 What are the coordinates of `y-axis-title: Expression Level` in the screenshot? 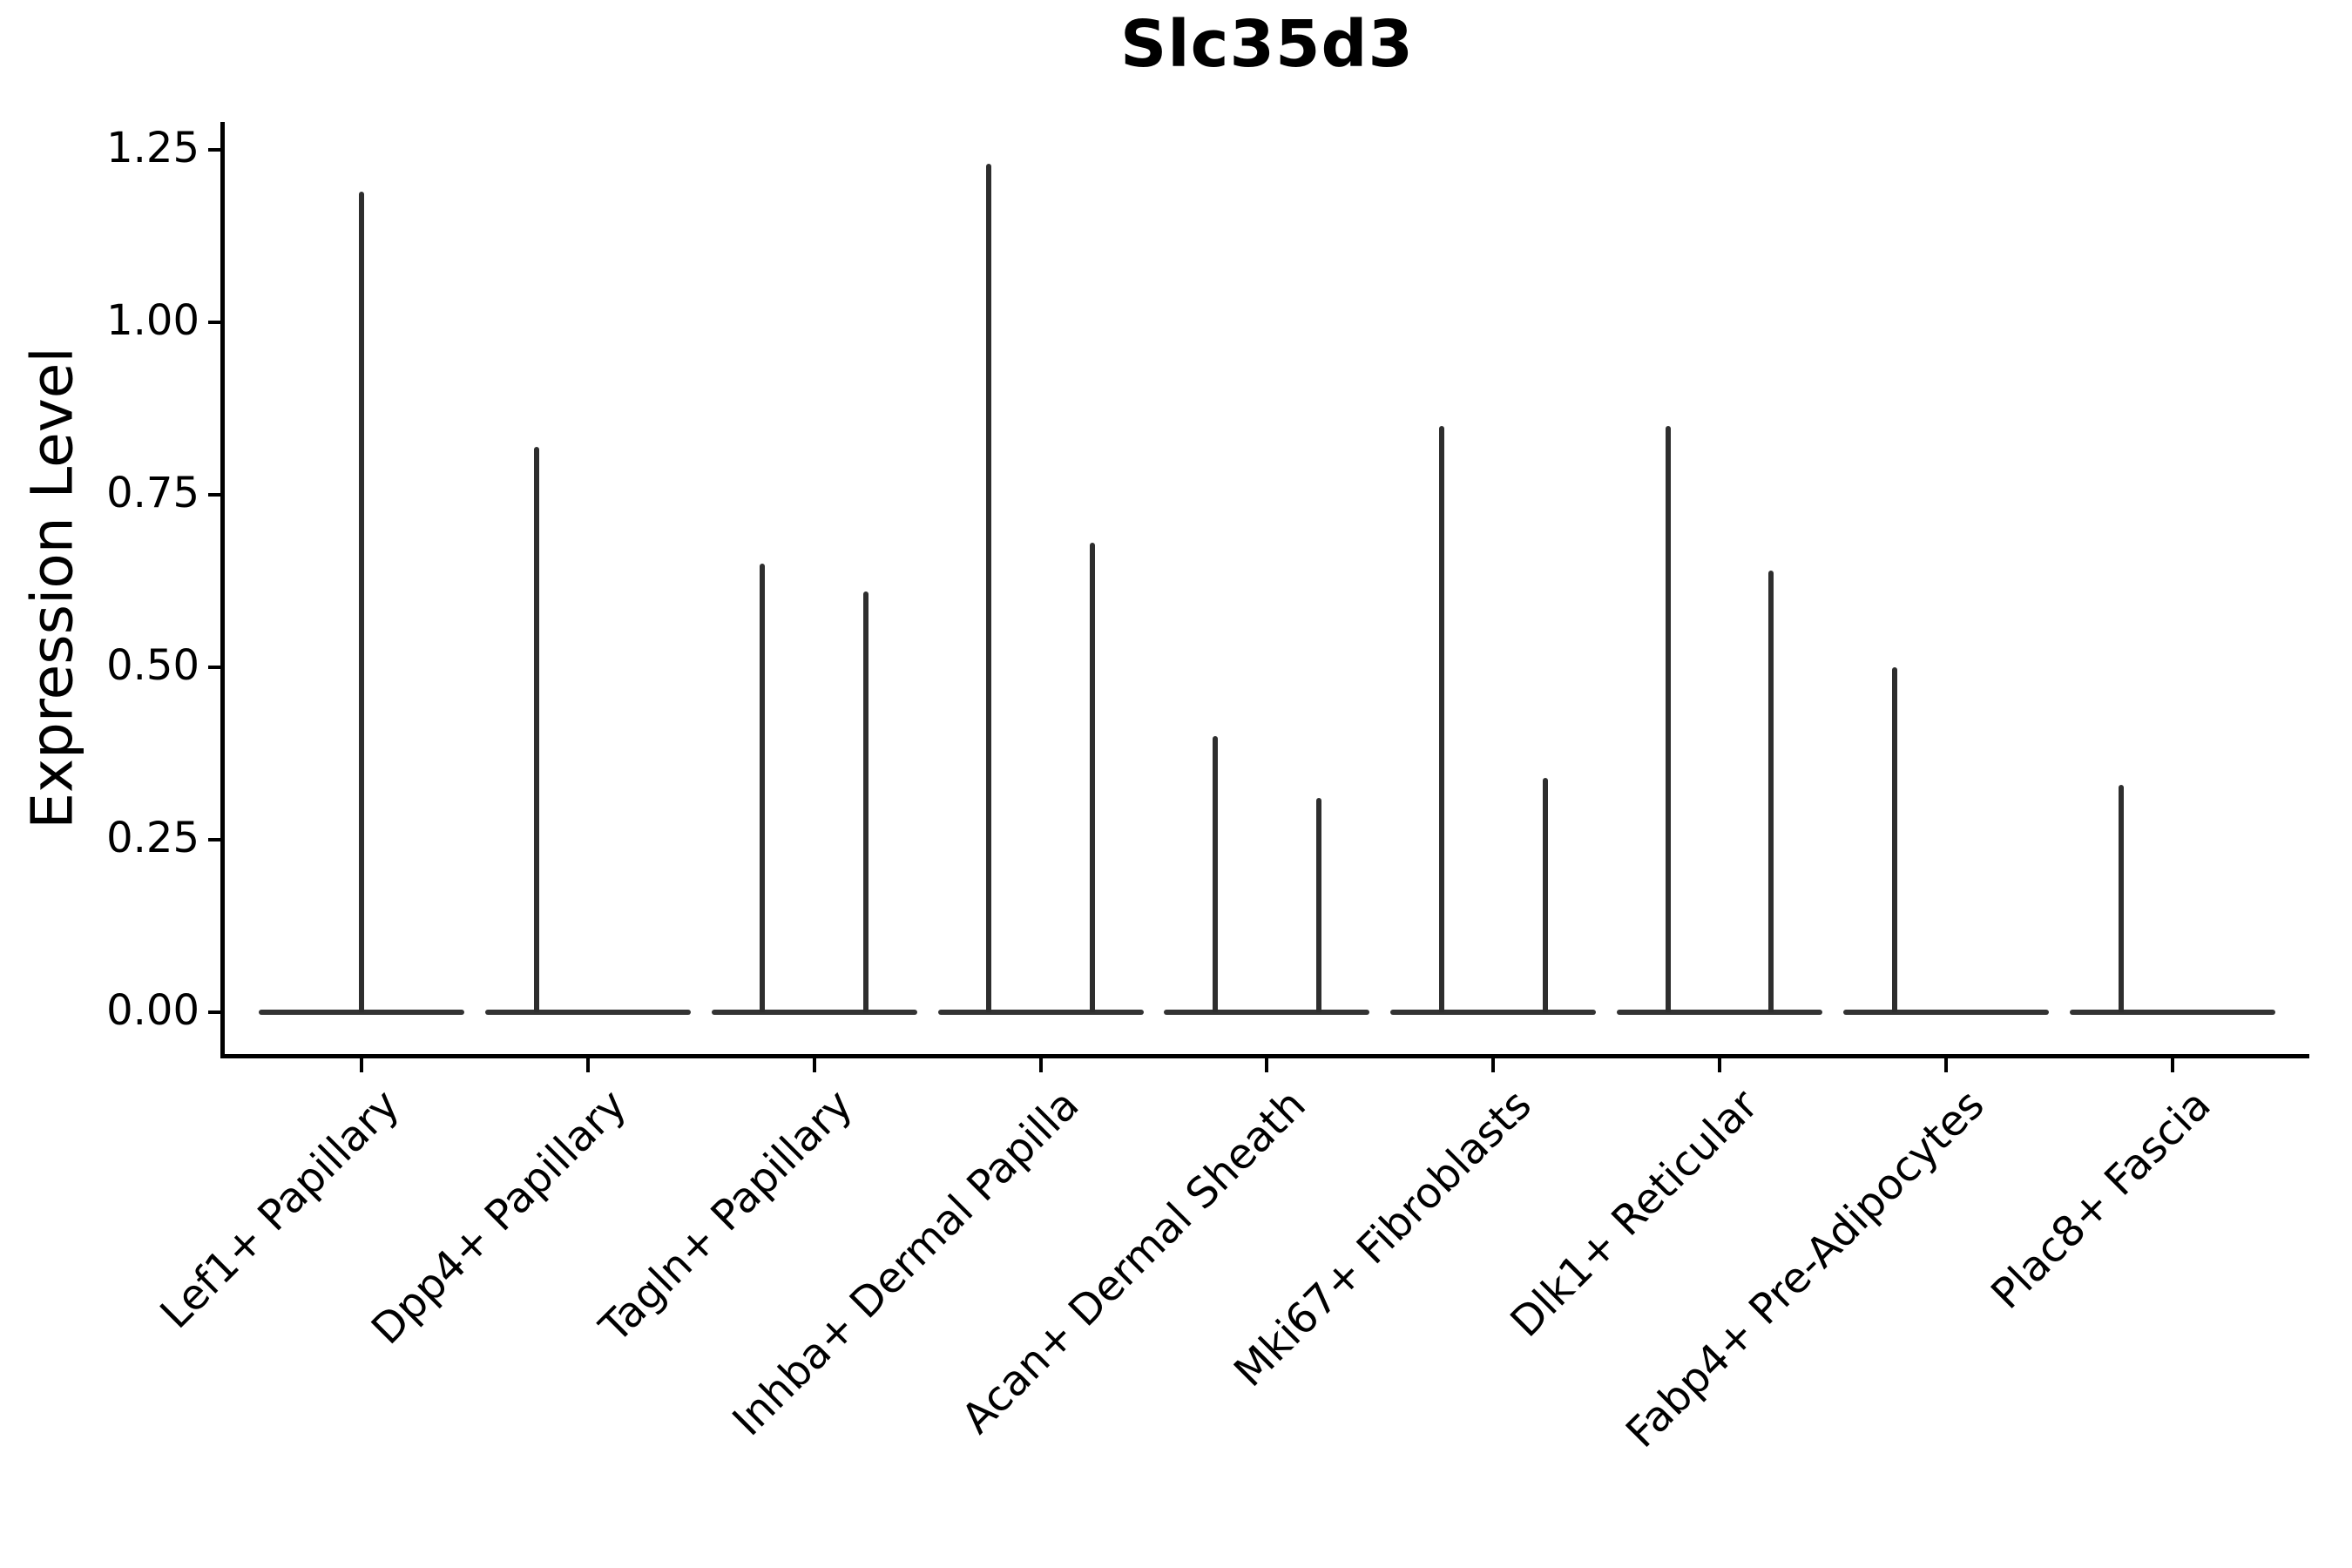 It's located at (52, 588).